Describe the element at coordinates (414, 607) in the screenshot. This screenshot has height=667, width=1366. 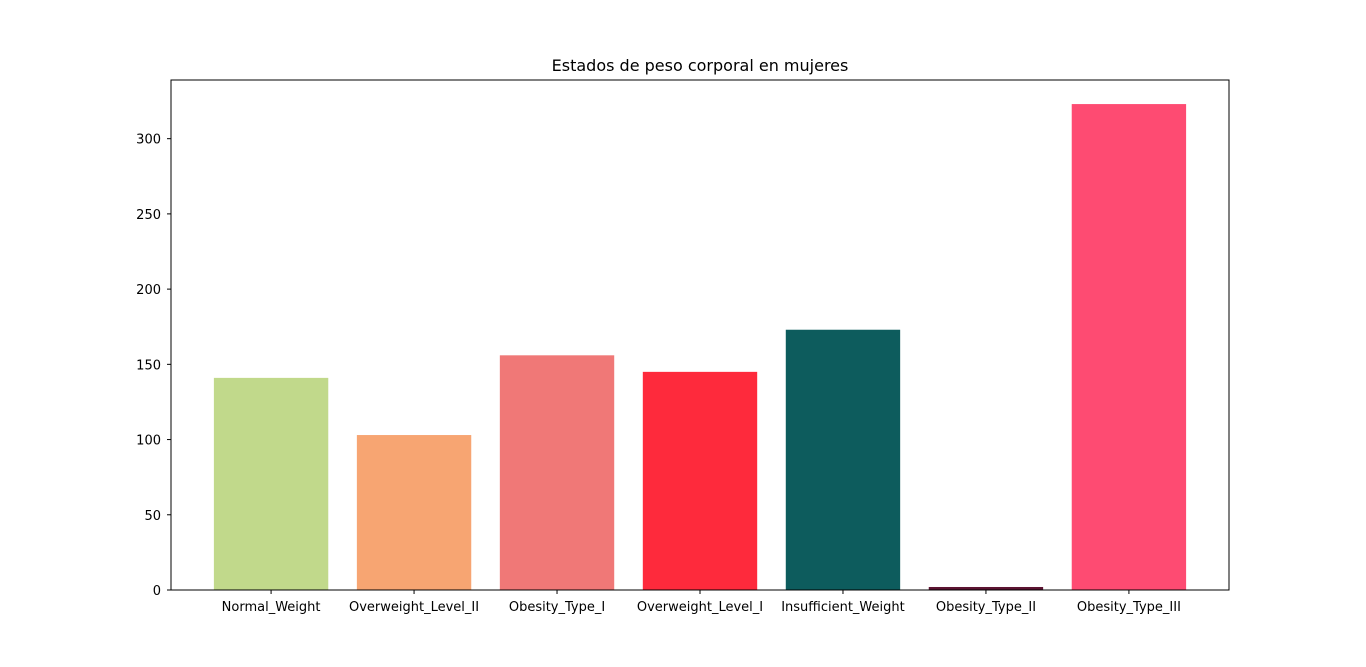
I see `x-tick-label: Overweight_Level_II` at that location.